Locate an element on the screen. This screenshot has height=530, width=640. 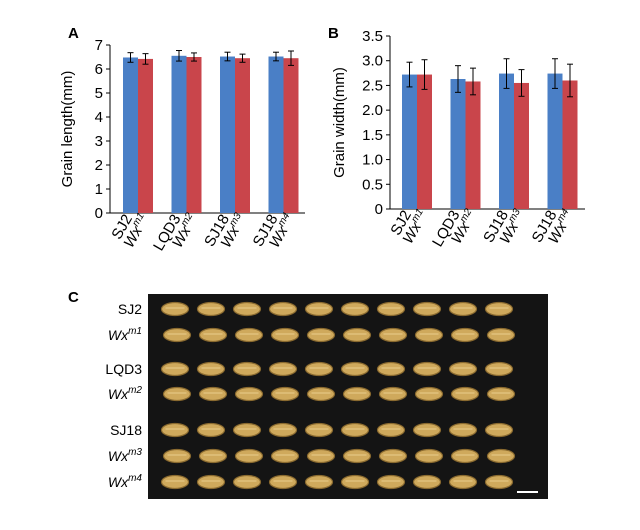
y-tick-label: 7 is located at coordinates (99, 45).